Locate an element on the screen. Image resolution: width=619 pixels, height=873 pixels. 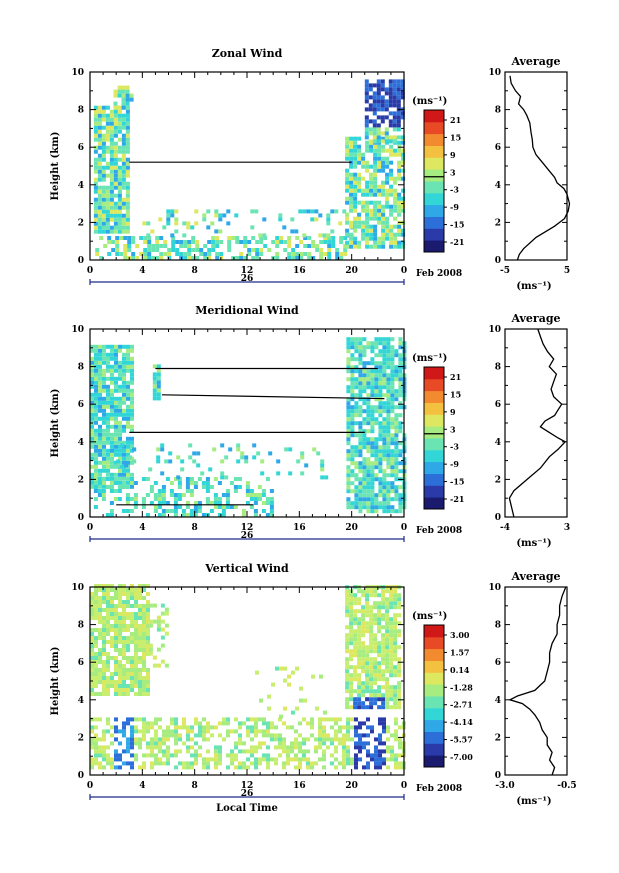
x-tick-label: 4 is located at coordinates (142, 528).